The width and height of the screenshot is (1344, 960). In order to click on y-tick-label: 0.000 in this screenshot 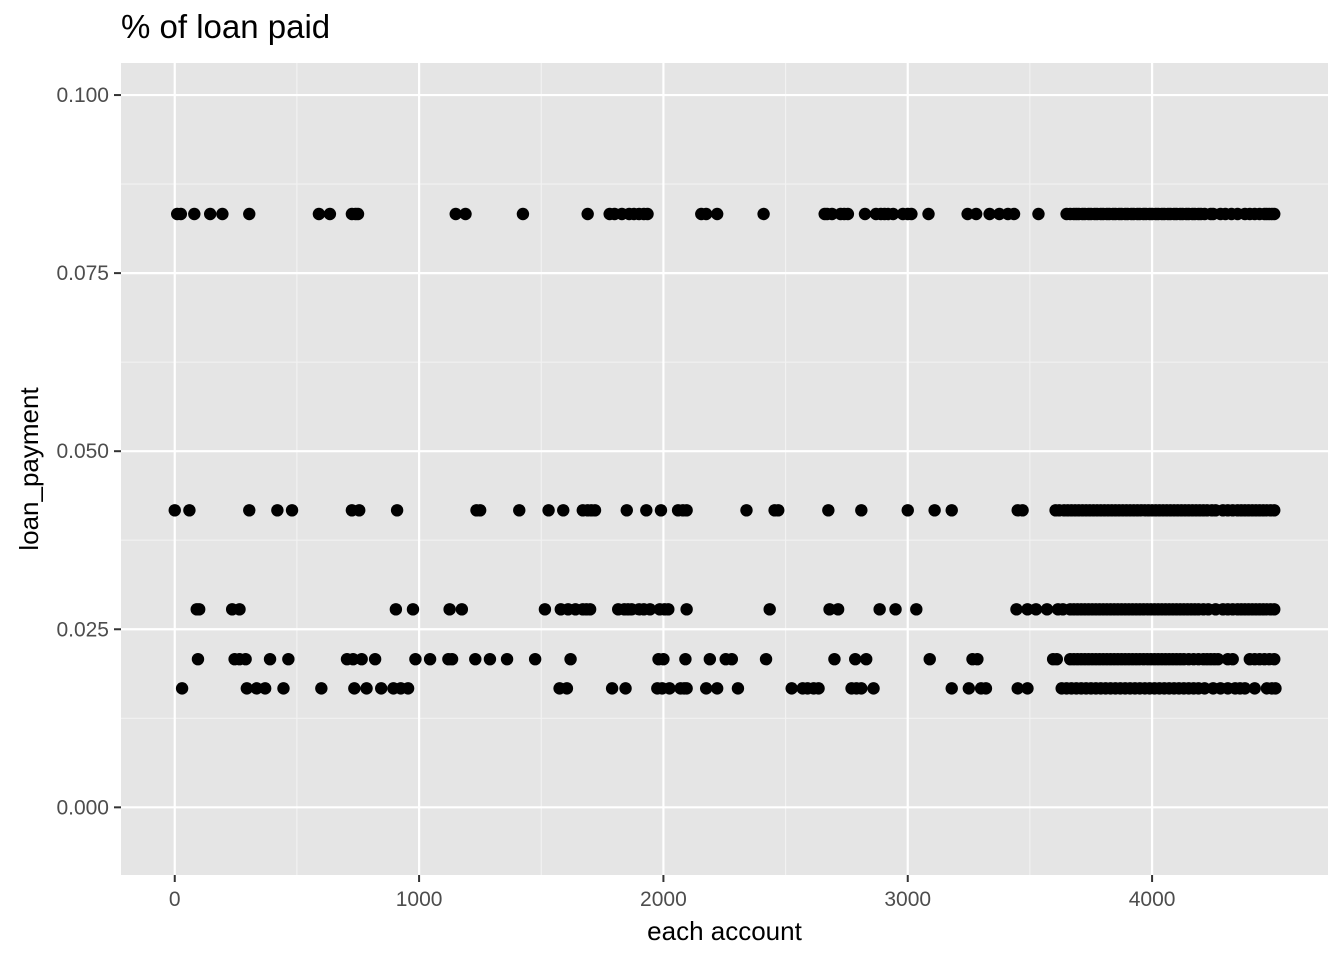, I will do `click(82, 807)`.